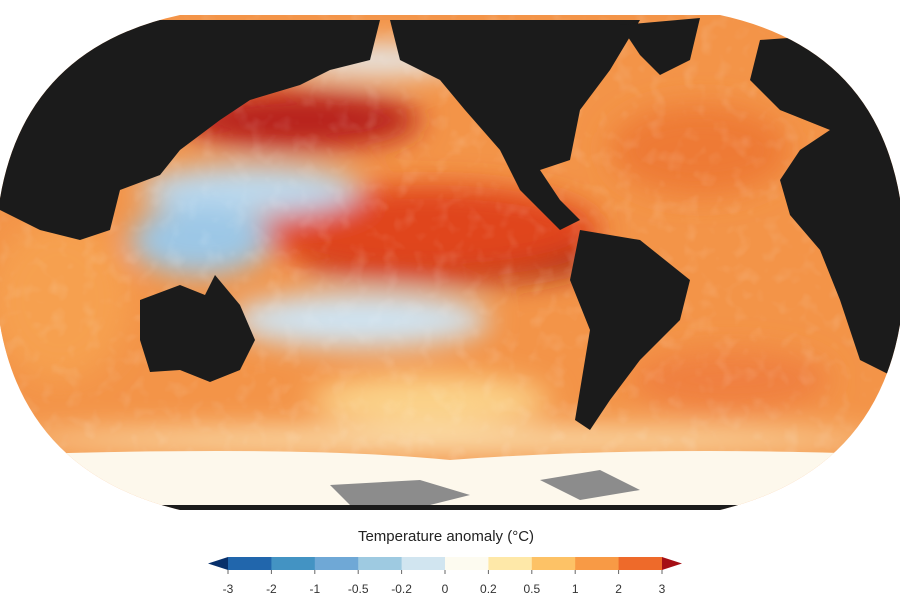 This screenshot has height=600, width=900. I want to click on africa-eurasia, so click(825, 205).